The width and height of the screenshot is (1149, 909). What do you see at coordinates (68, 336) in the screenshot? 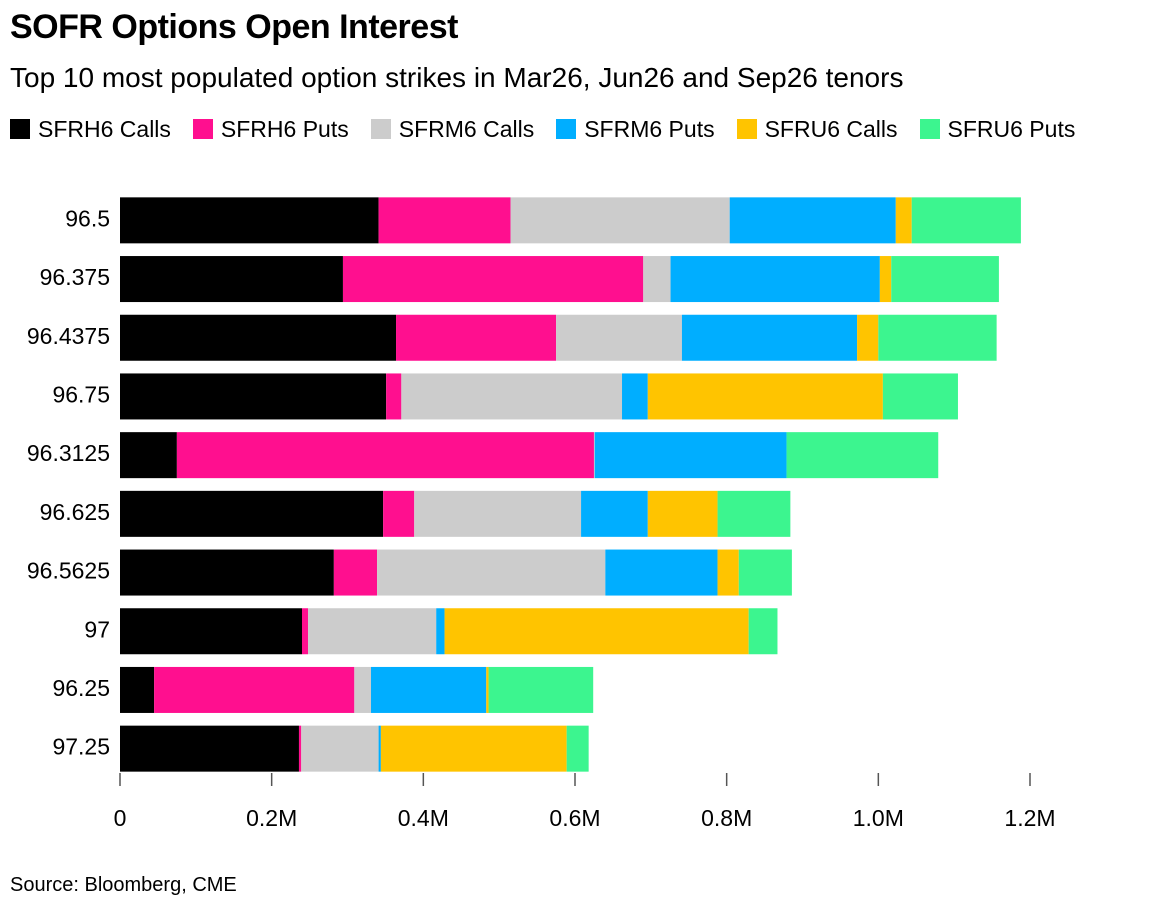
I see `y-tick-label: 96.4375` at bounding box center [68, 336].